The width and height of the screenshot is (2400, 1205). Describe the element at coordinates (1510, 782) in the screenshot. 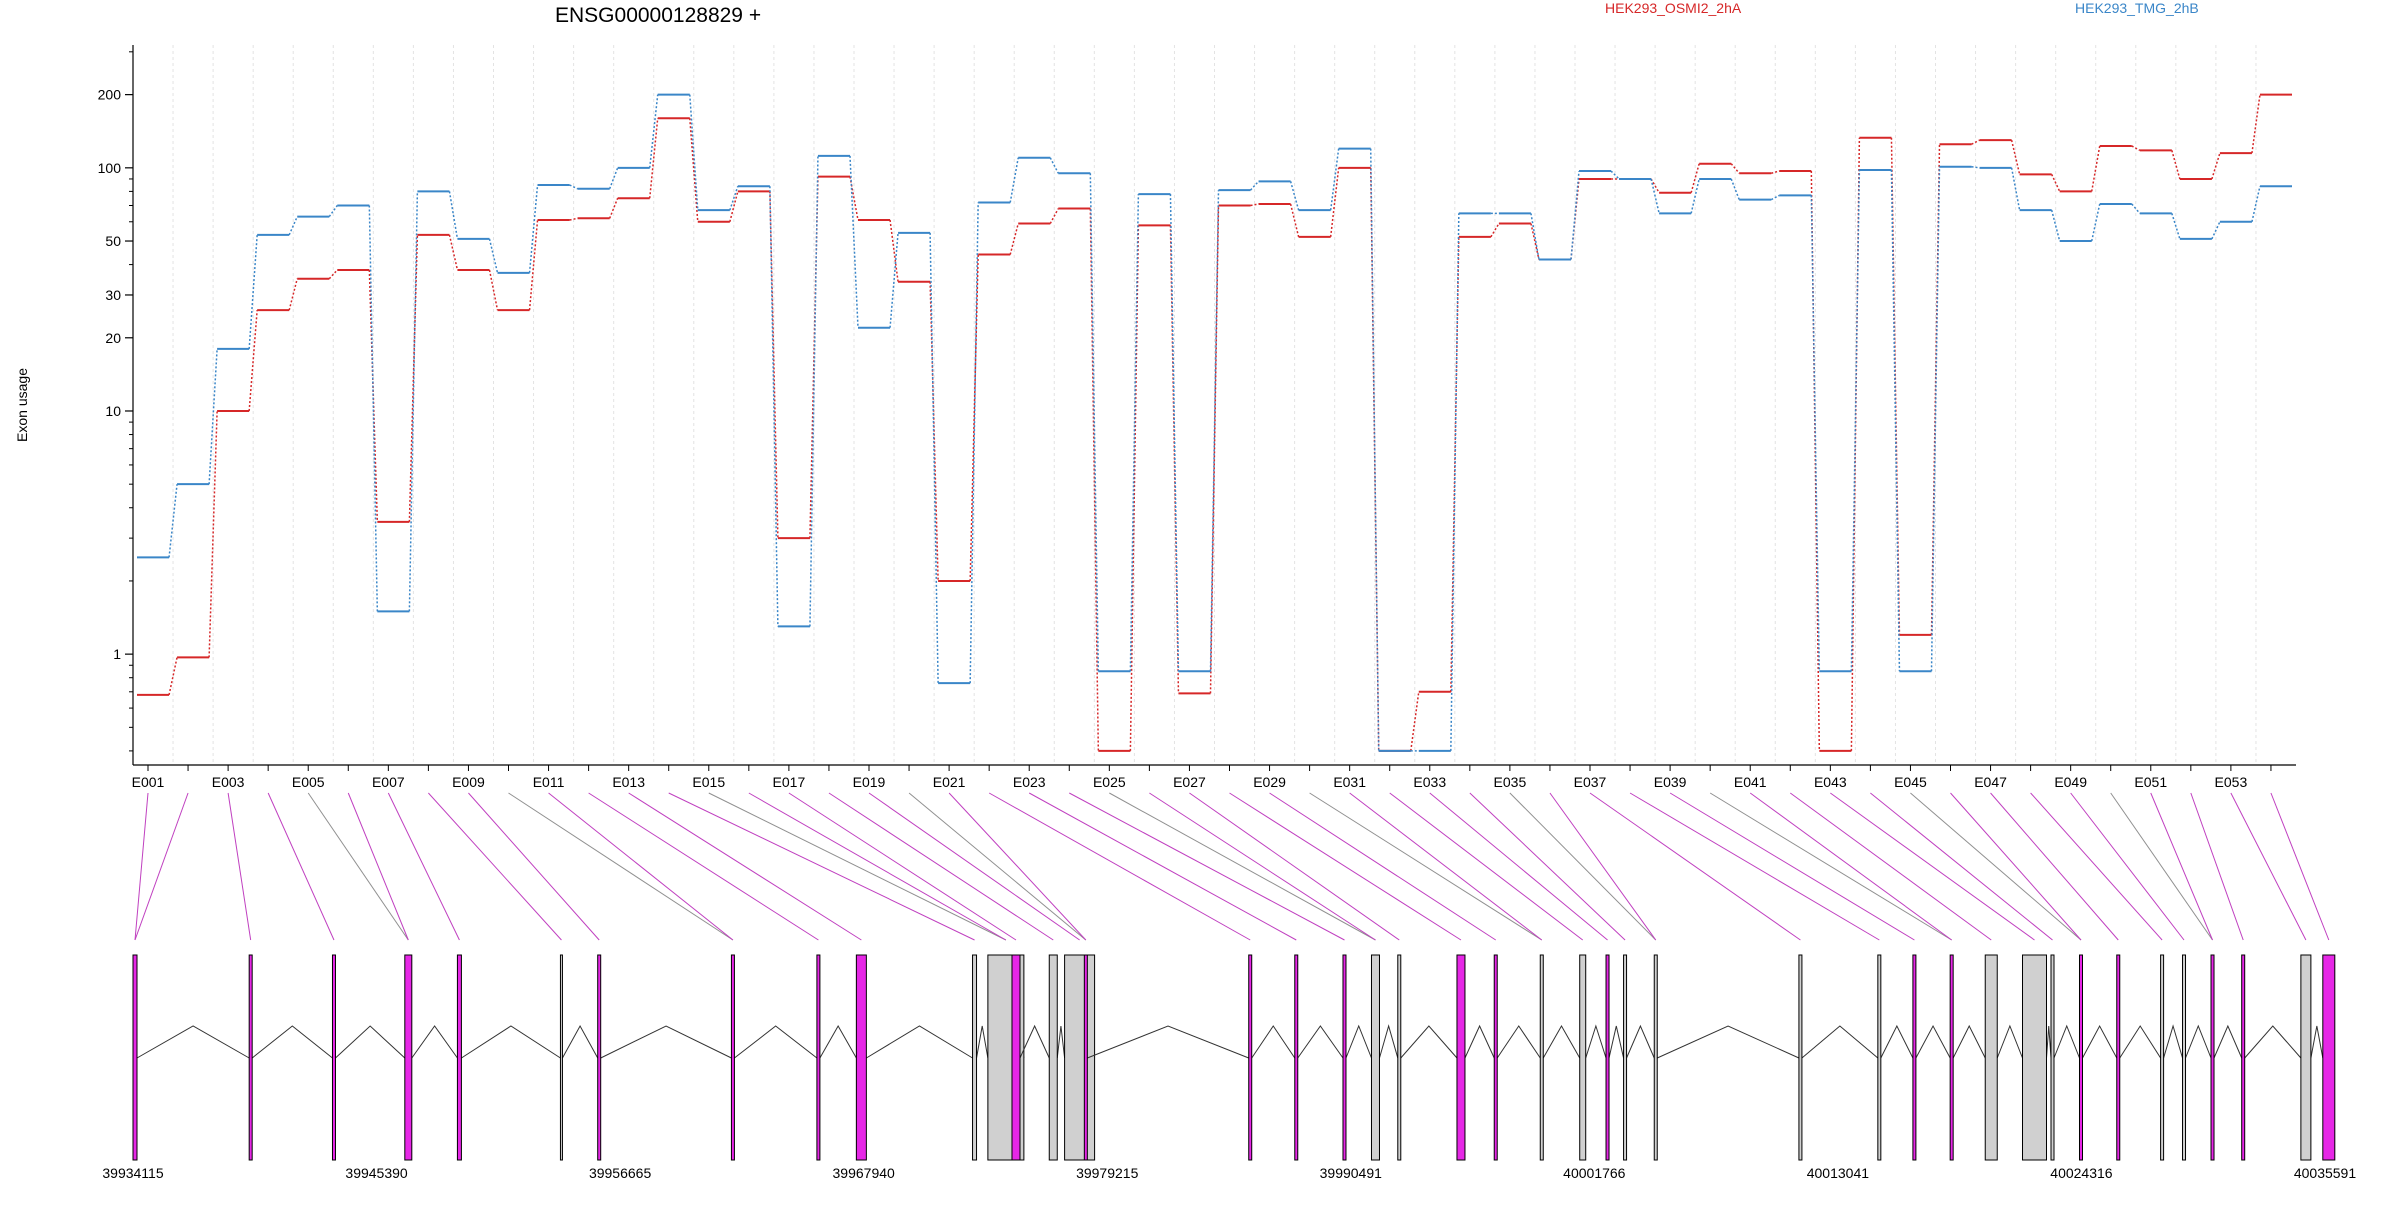

I see `x-tick-label: E035` at that location.